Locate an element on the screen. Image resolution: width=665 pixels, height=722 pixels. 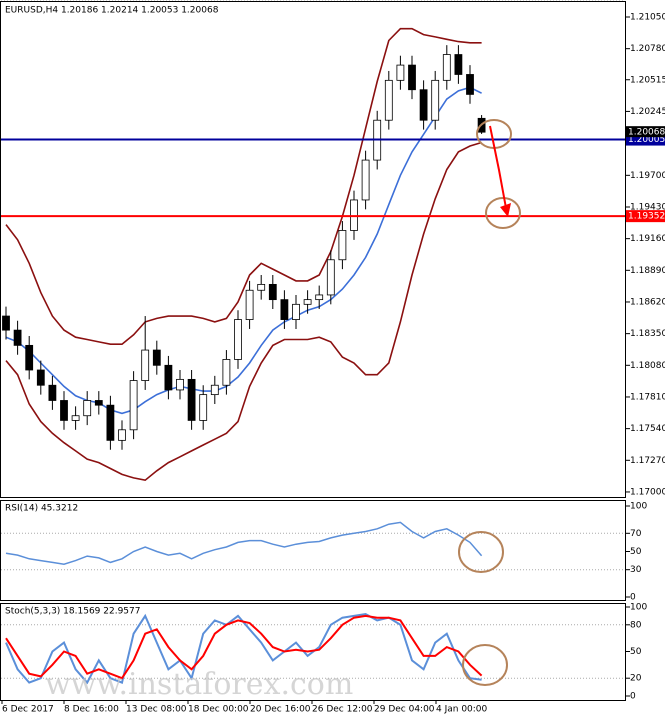
y-tick-label: 1.18890 is located at coordinates (647, 271).